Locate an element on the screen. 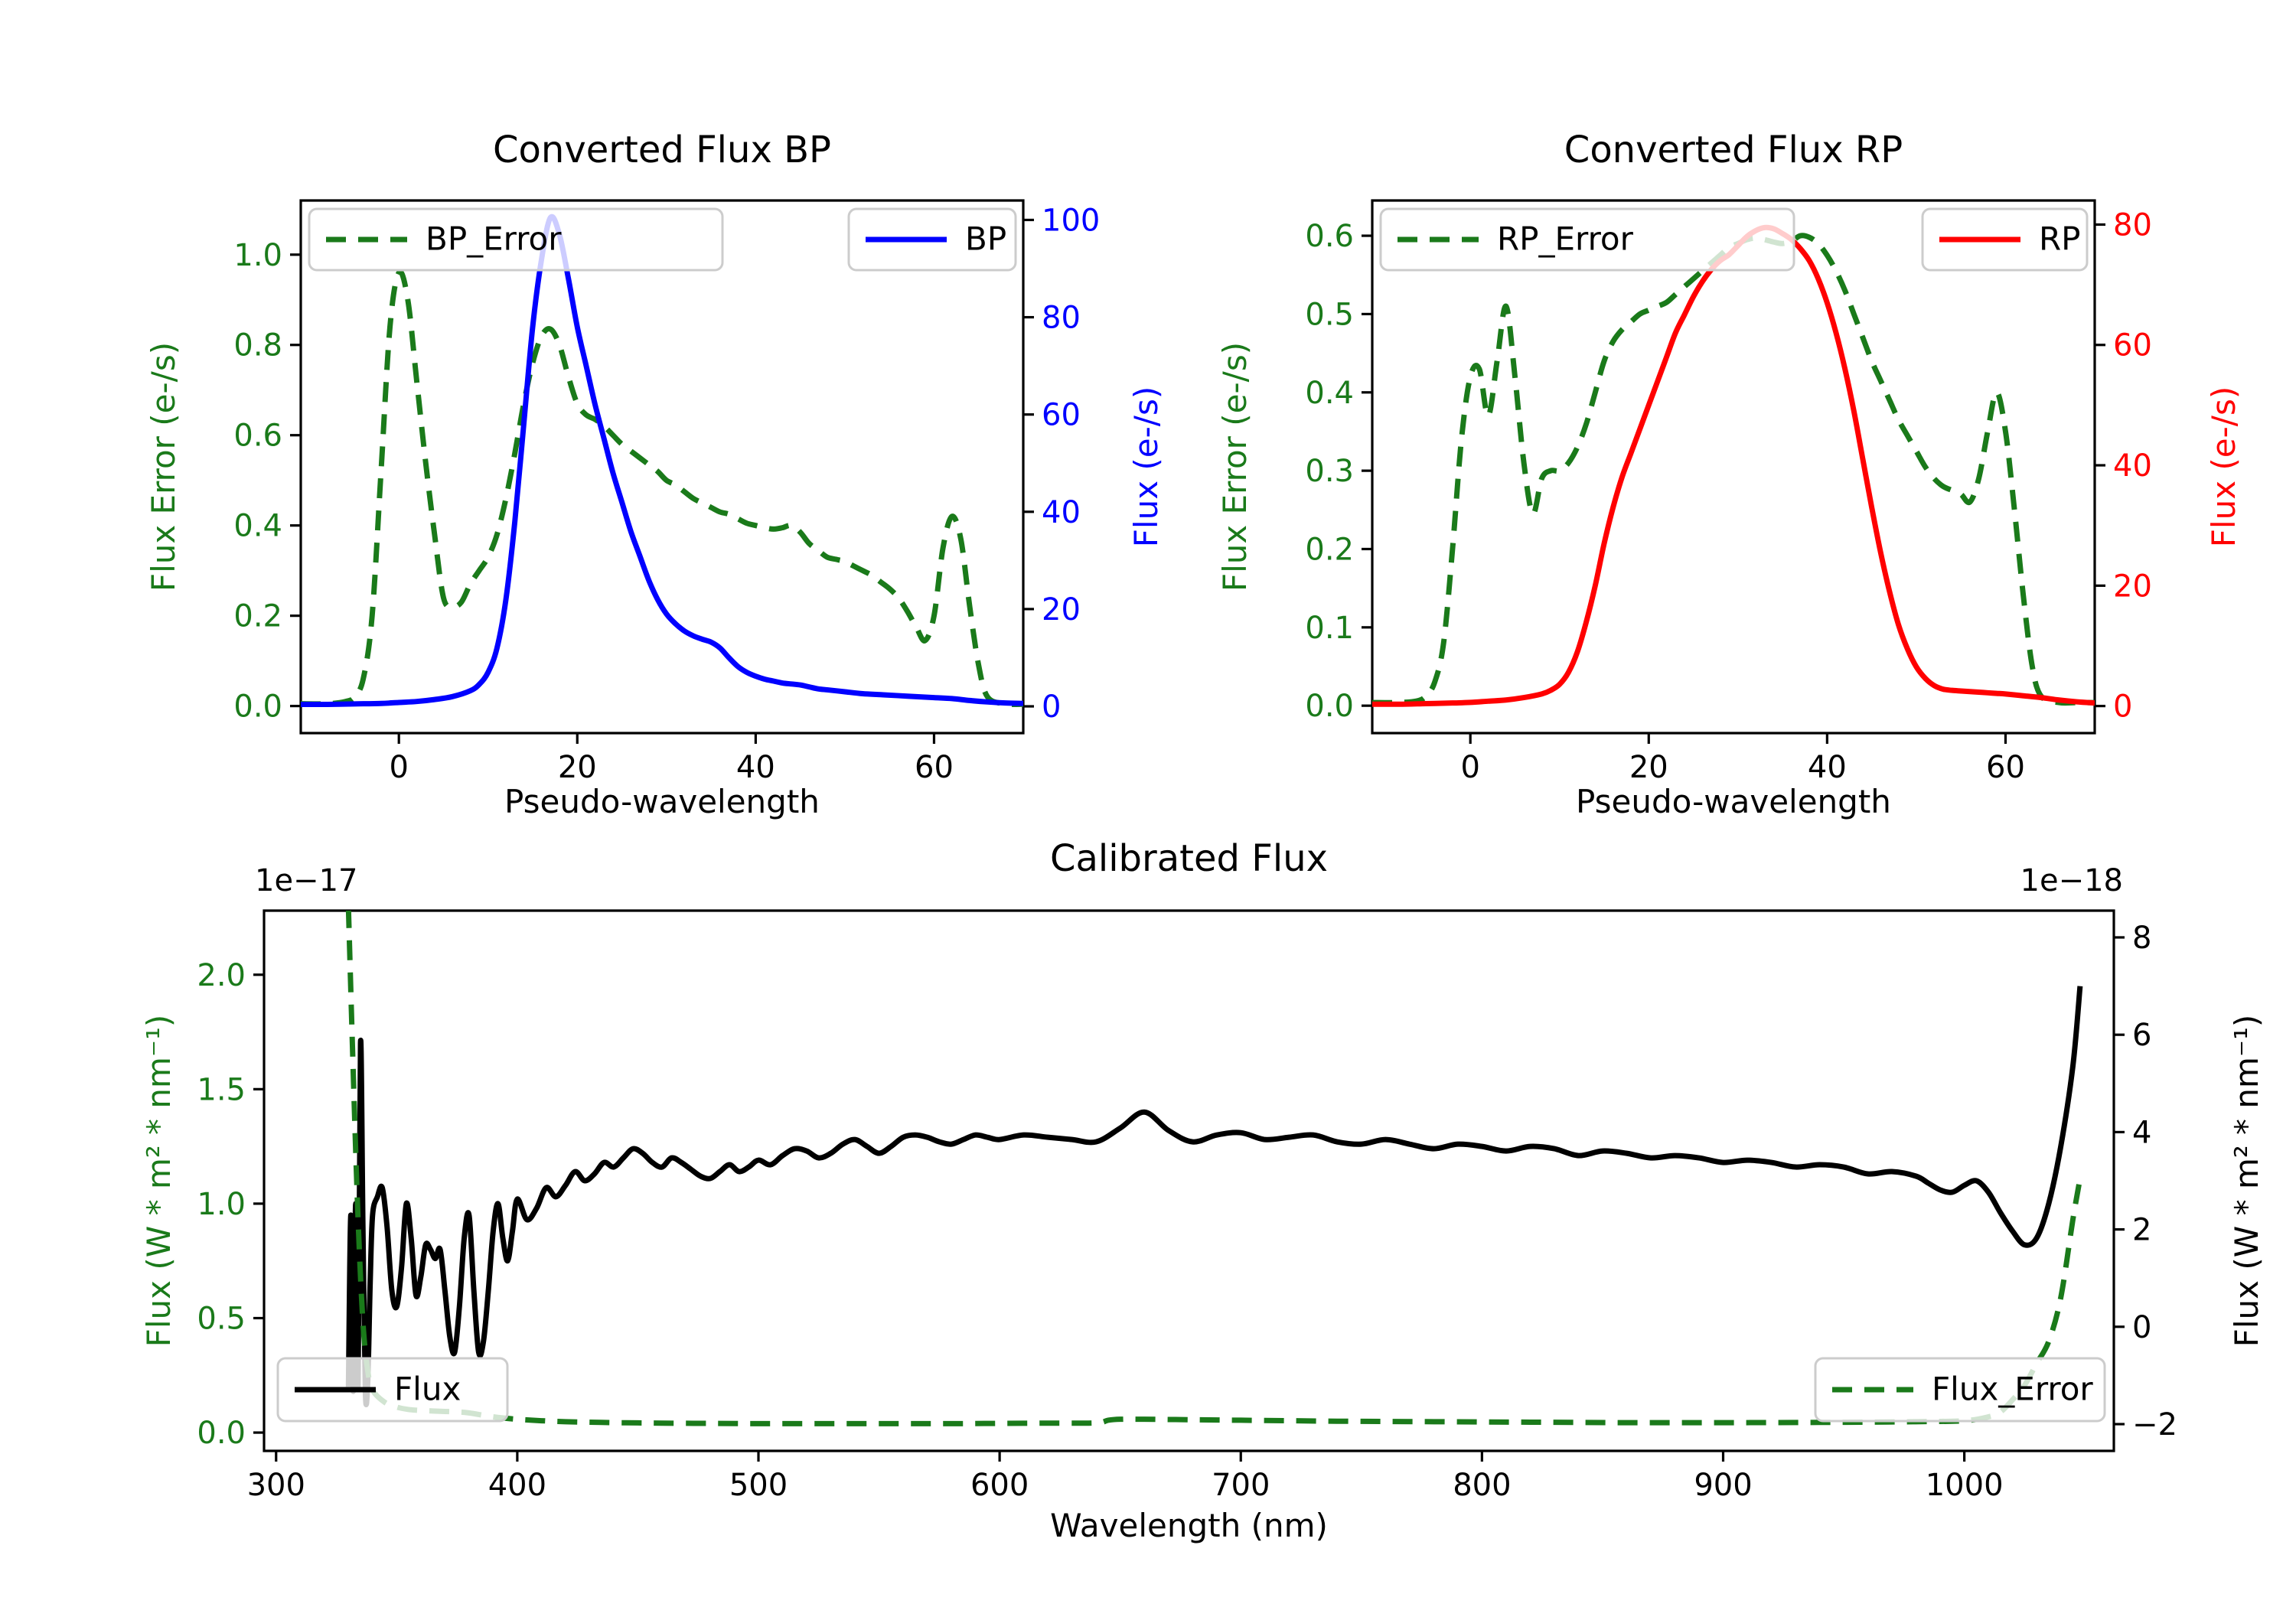 The image size is (2296, 1607). legend-flux: Flux is located at coordinates (392, 1390).